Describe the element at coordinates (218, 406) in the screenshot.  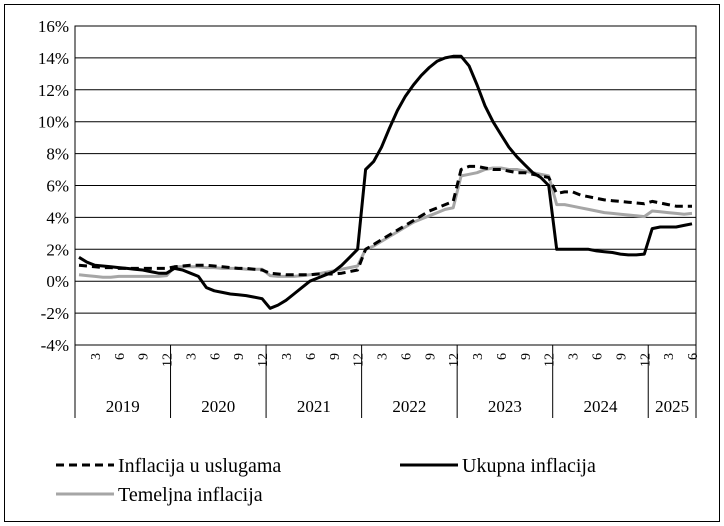
I see `year-label: 2020` at that location.